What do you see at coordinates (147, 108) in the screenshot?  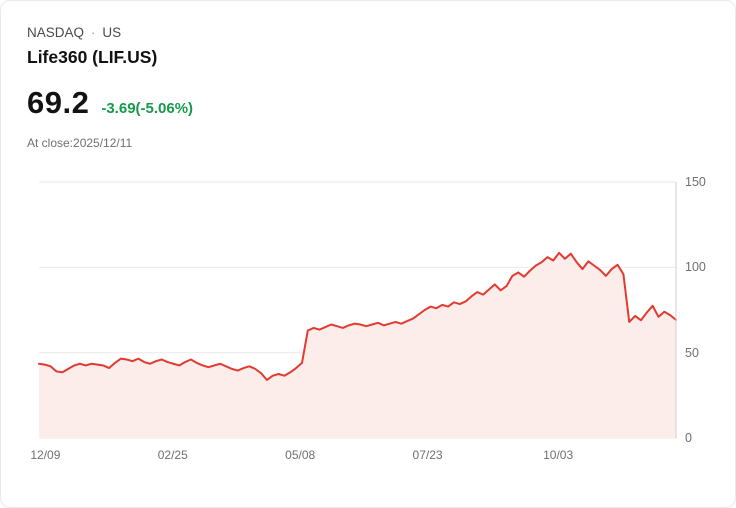 I see `price-change: -3.69(-5.06%)` at bounding box center [147, 108].